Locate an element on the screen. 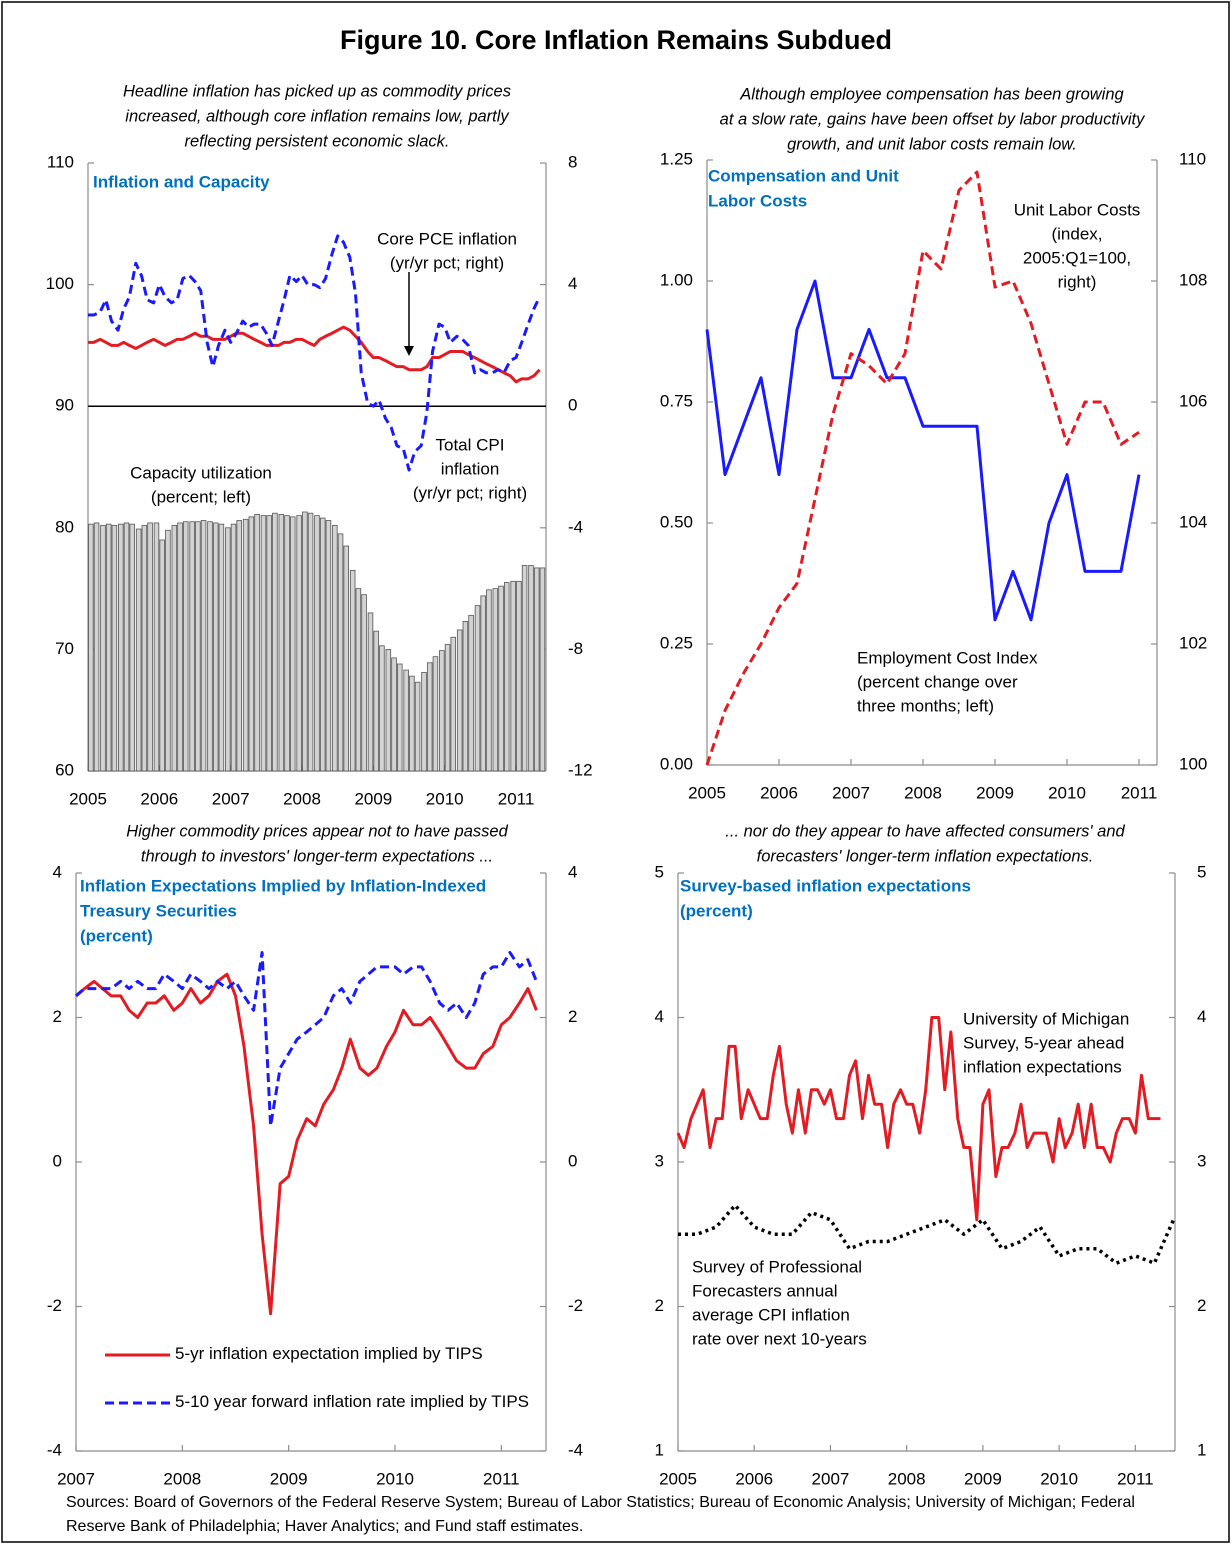 This screenshot has width=1232, height=1545. y2-tick-label: -4 is located at coordinates (575, 526).